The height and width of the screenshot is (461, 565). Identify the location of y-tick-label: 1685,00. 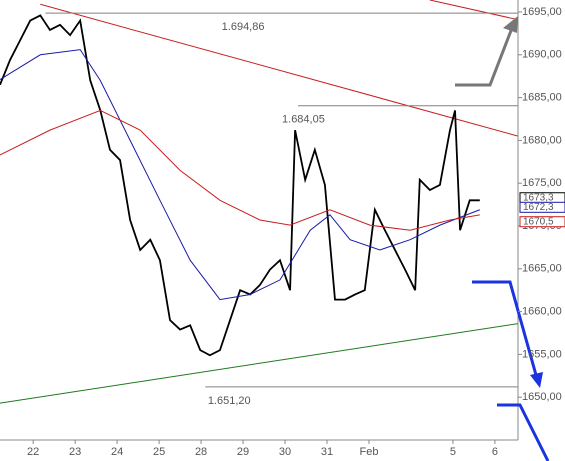
(542, 97).